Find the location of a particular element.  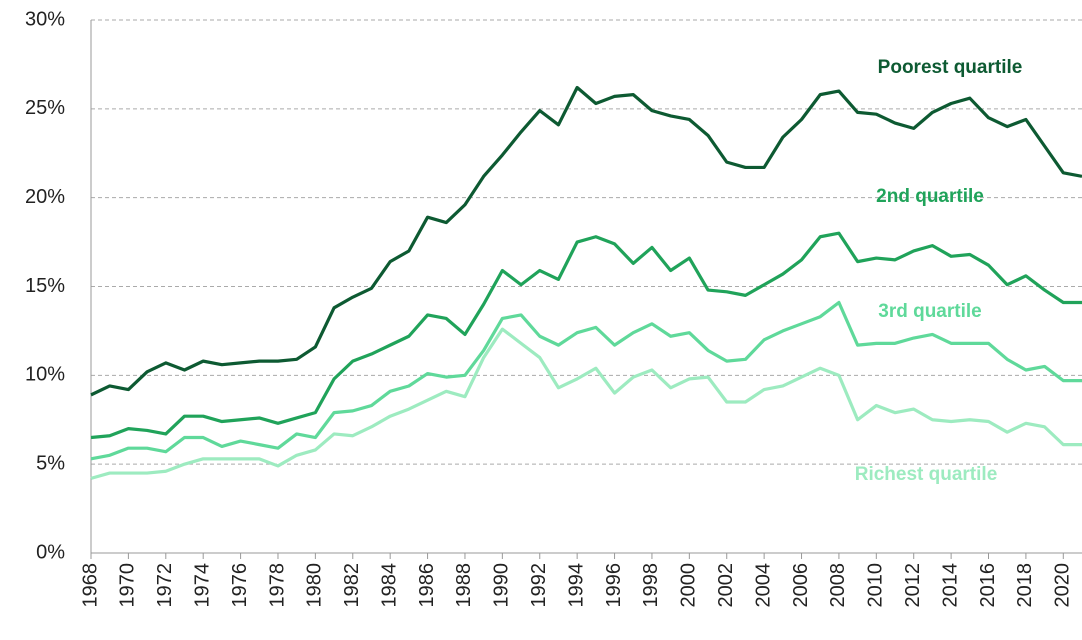

series-label: Poorest quartile is located at coordinates (950, 67).